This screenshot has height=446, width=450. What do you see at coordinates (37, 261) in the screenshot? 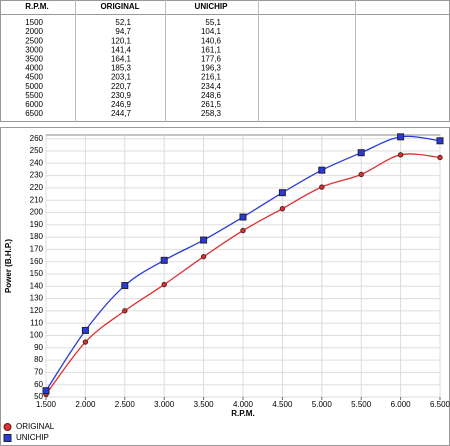
I see `y-tick-label: 160` at bounding box center [37, 261].